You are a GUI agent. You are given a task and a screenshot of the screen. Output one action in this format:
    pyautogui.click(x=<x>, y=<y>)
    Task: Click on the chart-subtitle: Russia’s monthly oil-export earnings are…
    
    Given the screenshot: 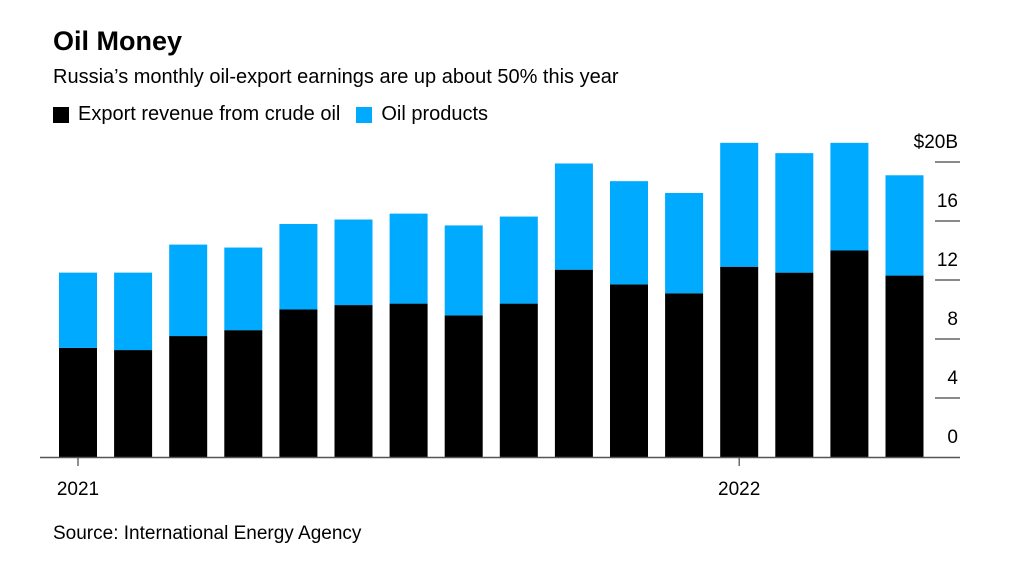 What is the action you would take?
    pyautogui.click(x=336, y=77)
    